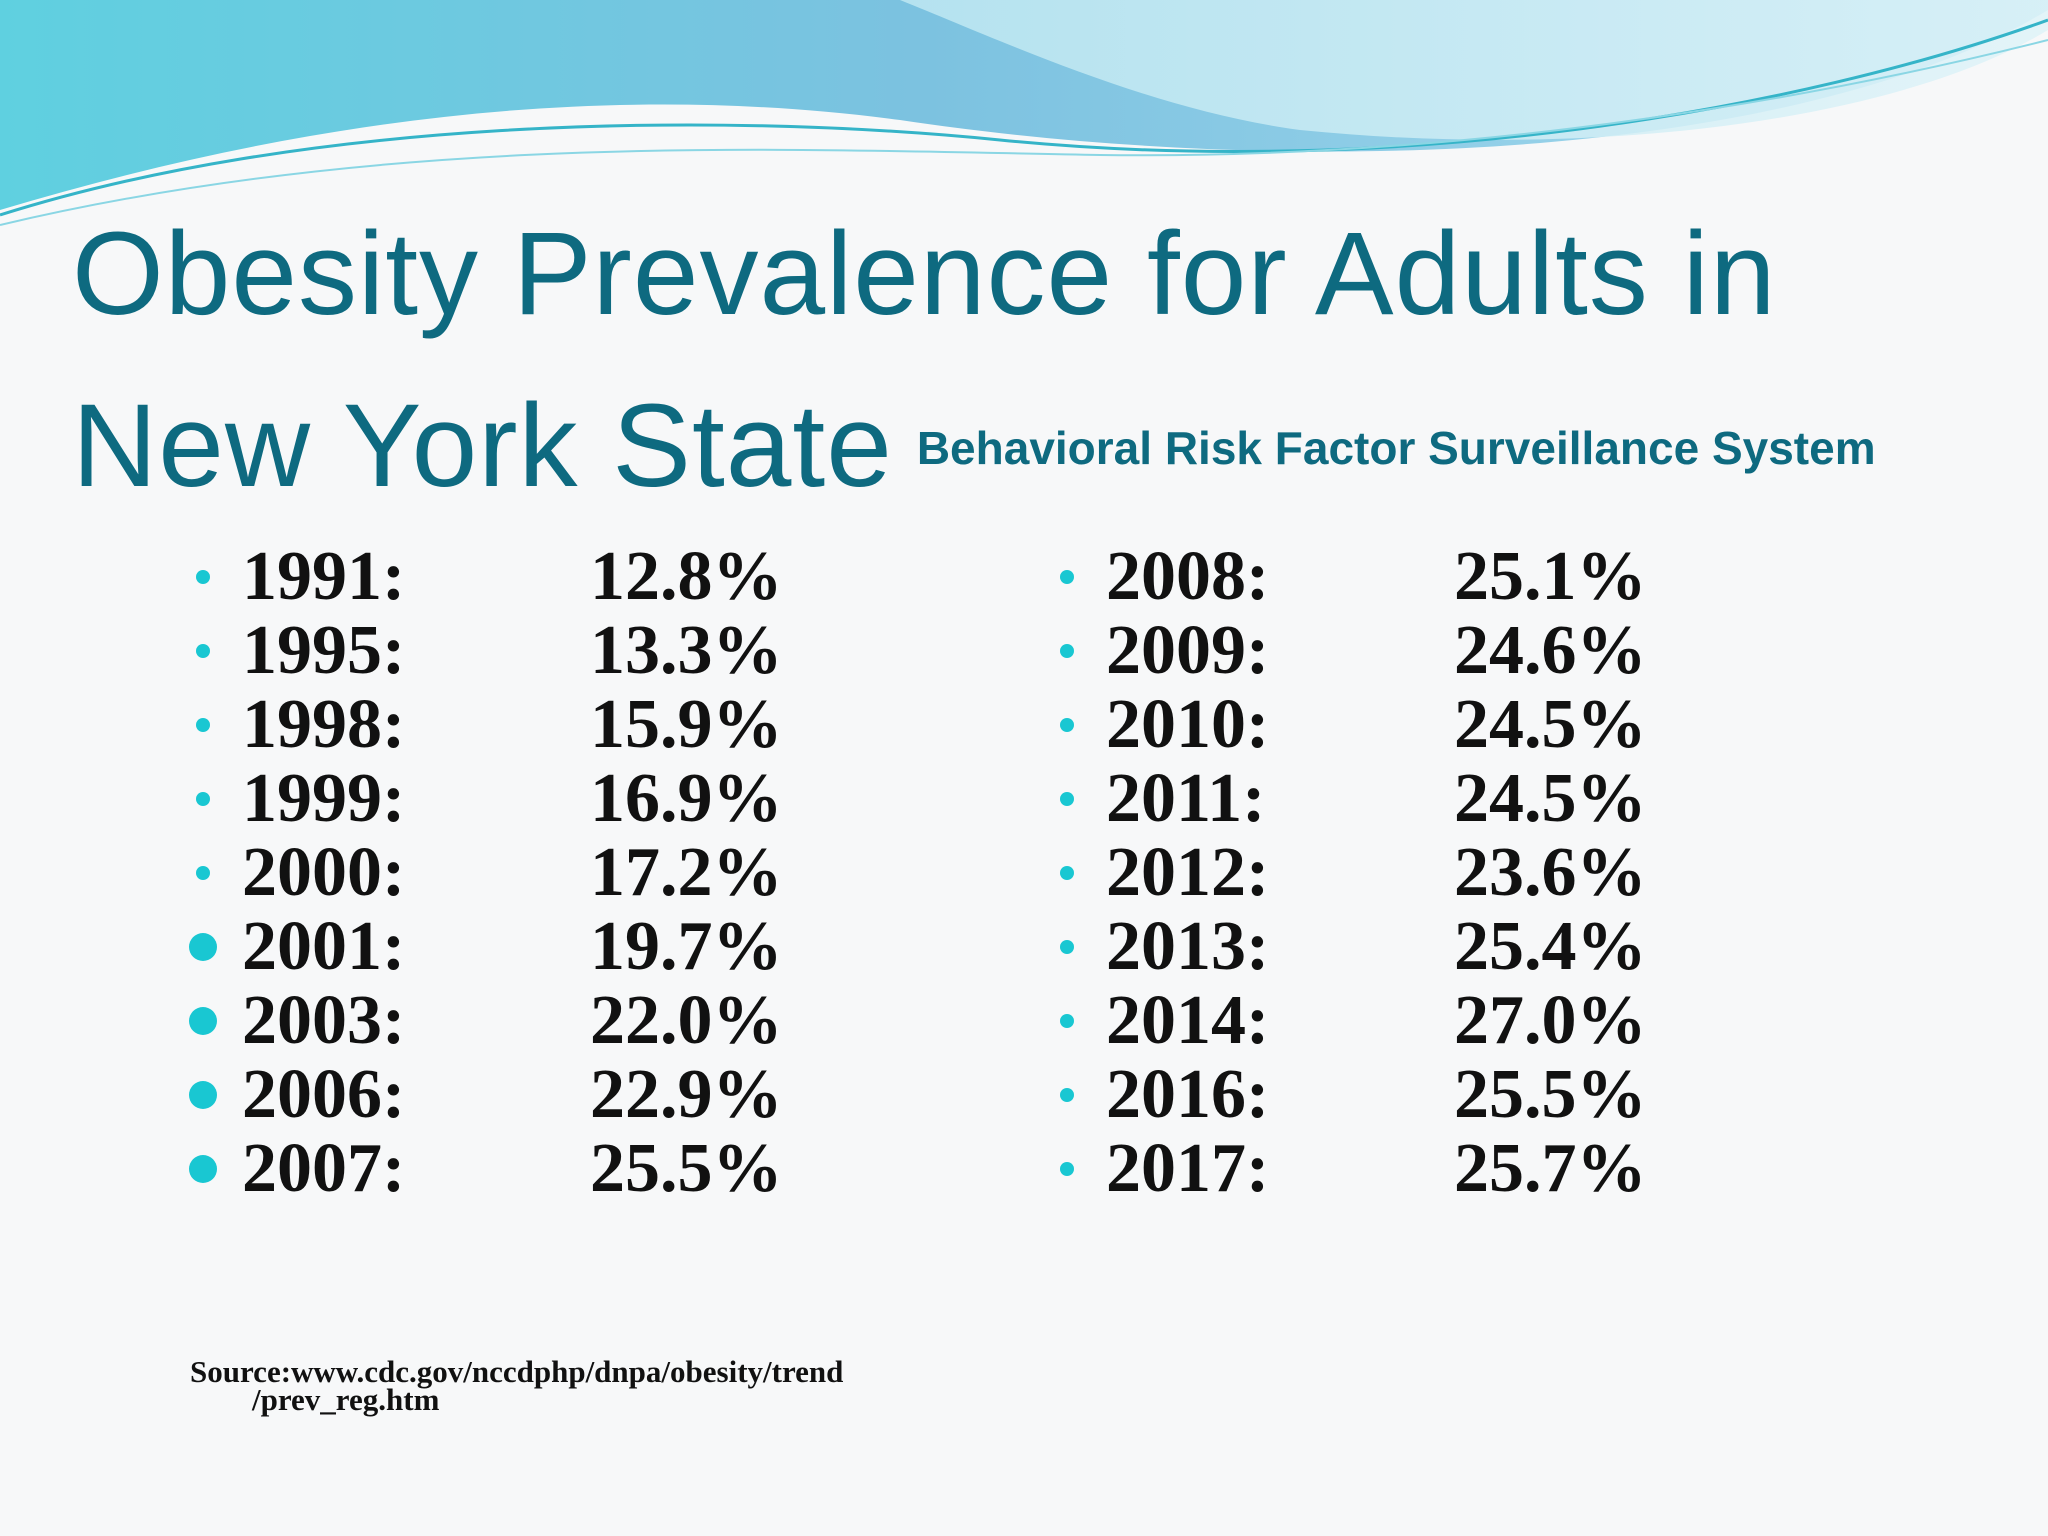 Image resolution: width=2048 pixels, height=1536 pixels. What do you see at coordinates (485, 946) in the screenshot?
I see `list-item: 2001: 19.7%` at bounding box center [485, 946].